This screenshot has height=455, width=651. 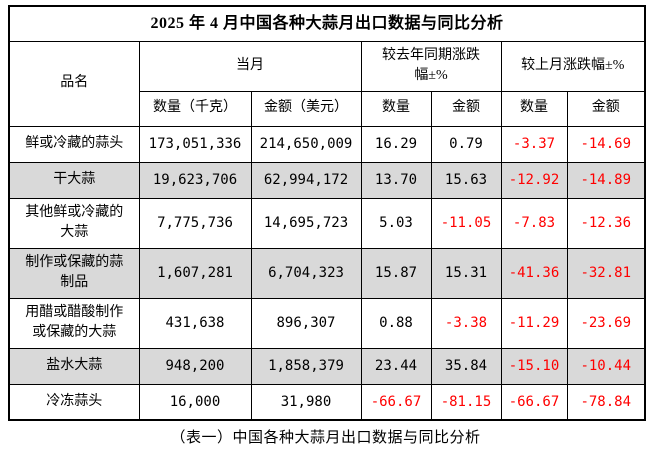 I want to click on product-name-cell: 冷冻蒜头, so click(x=74, y=402).